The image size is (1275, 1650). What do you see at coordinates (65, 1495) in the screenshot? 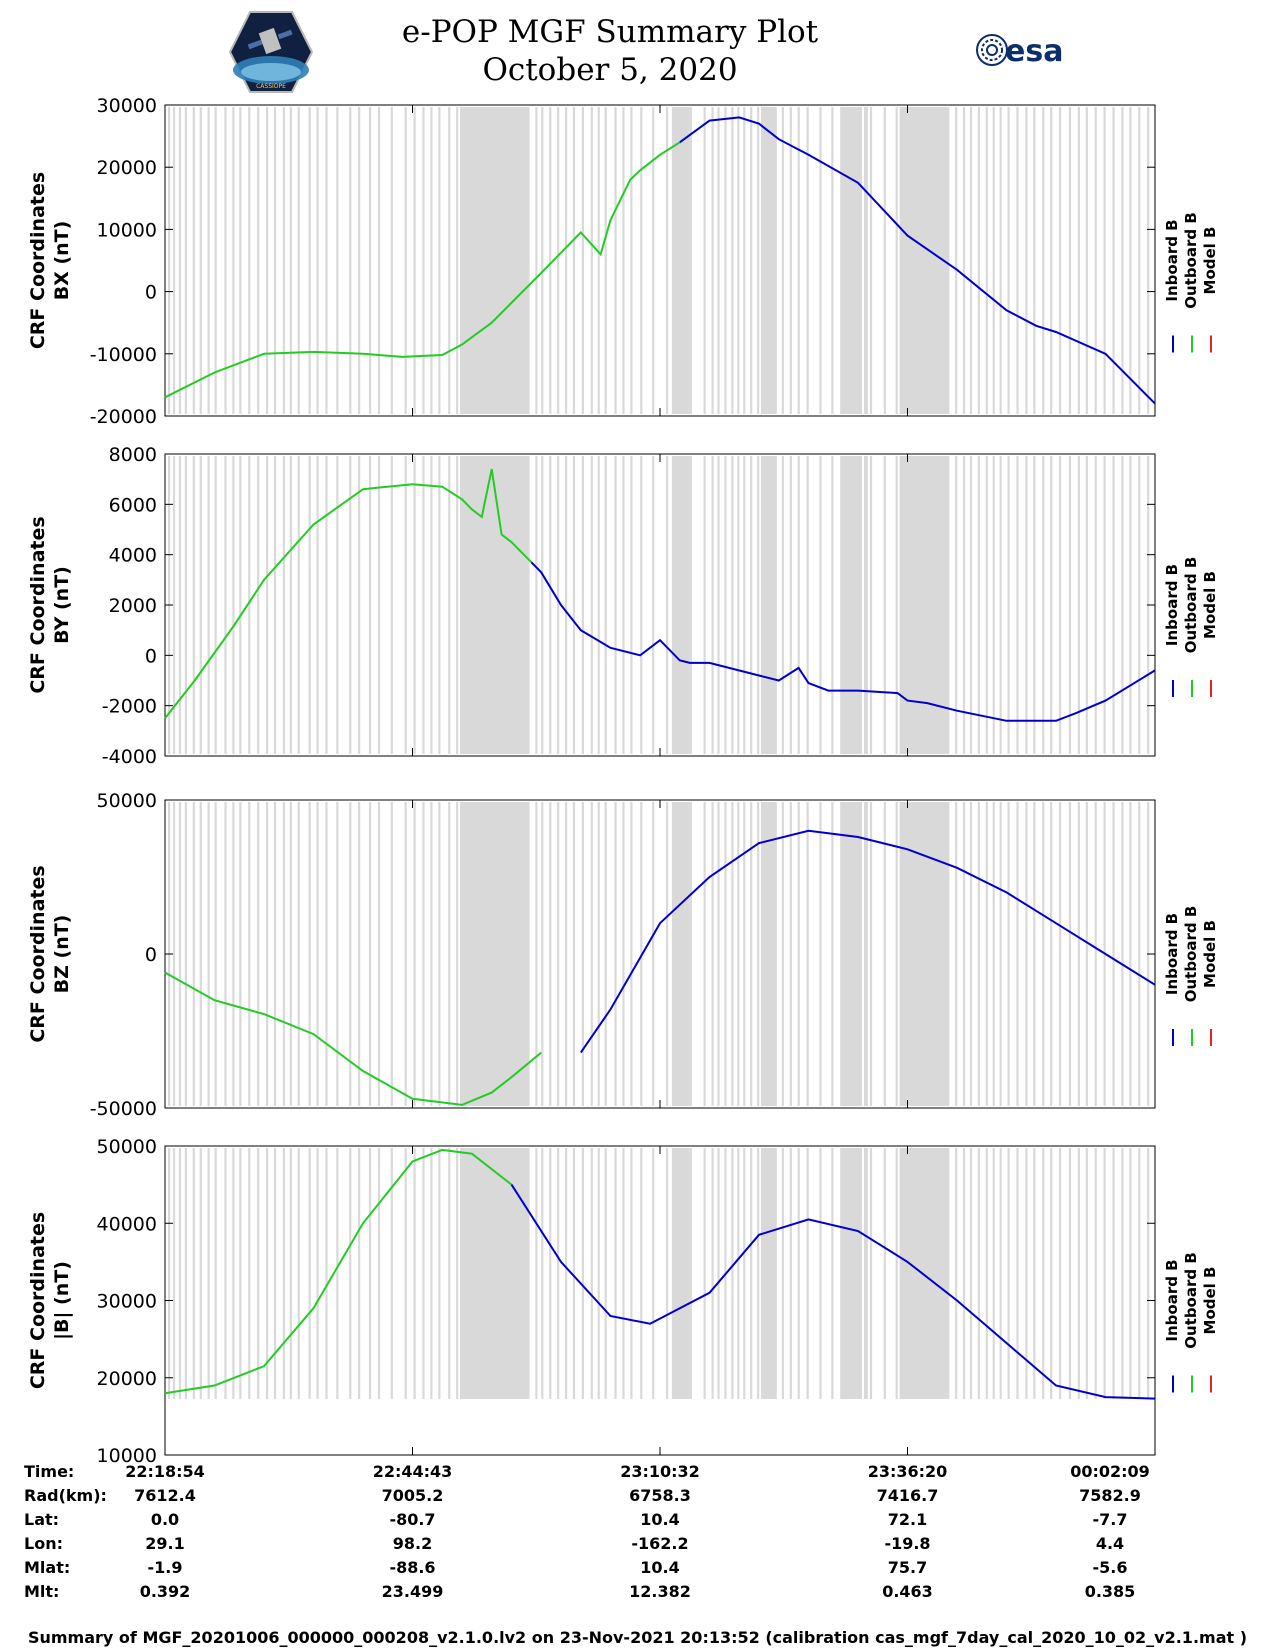
I see `info-label-rad: Rad(km):` at bounding box center [65, 1495].